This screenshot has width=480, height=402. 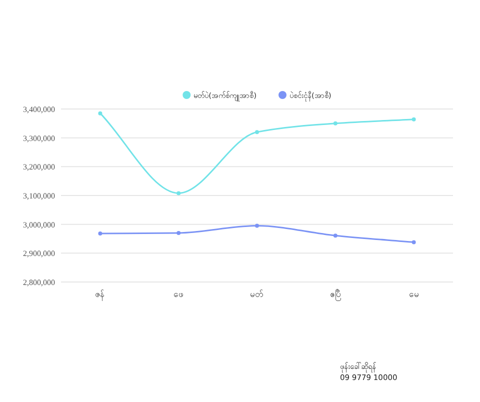 I want to click on xtick-label: ဧပြီ, so click(x=335, y=295).